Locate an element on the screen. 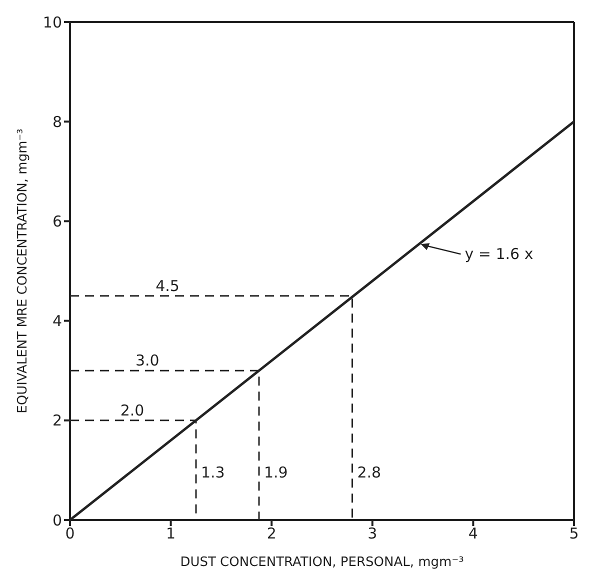  x-tick-label: 0 is located at coordinates (70, 533).